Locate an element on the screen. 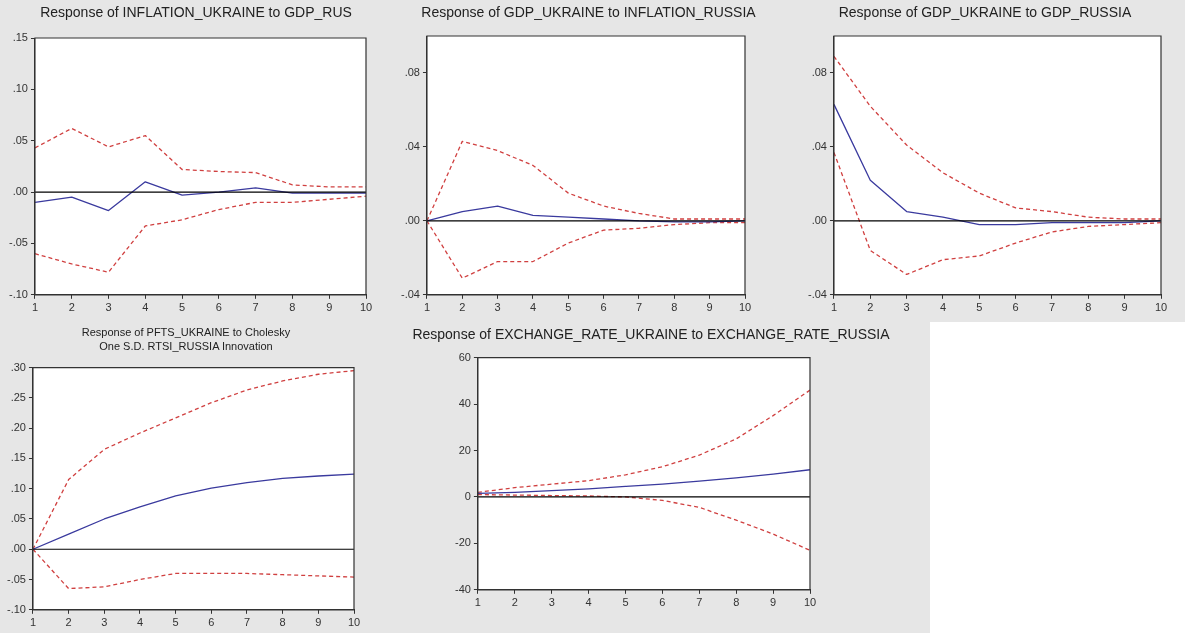  chart-title: Response of PFTS_UKRAINE to Cholesky One S.D. RTSI_RUSSIA Innovation is located at coordinates (186, 339).